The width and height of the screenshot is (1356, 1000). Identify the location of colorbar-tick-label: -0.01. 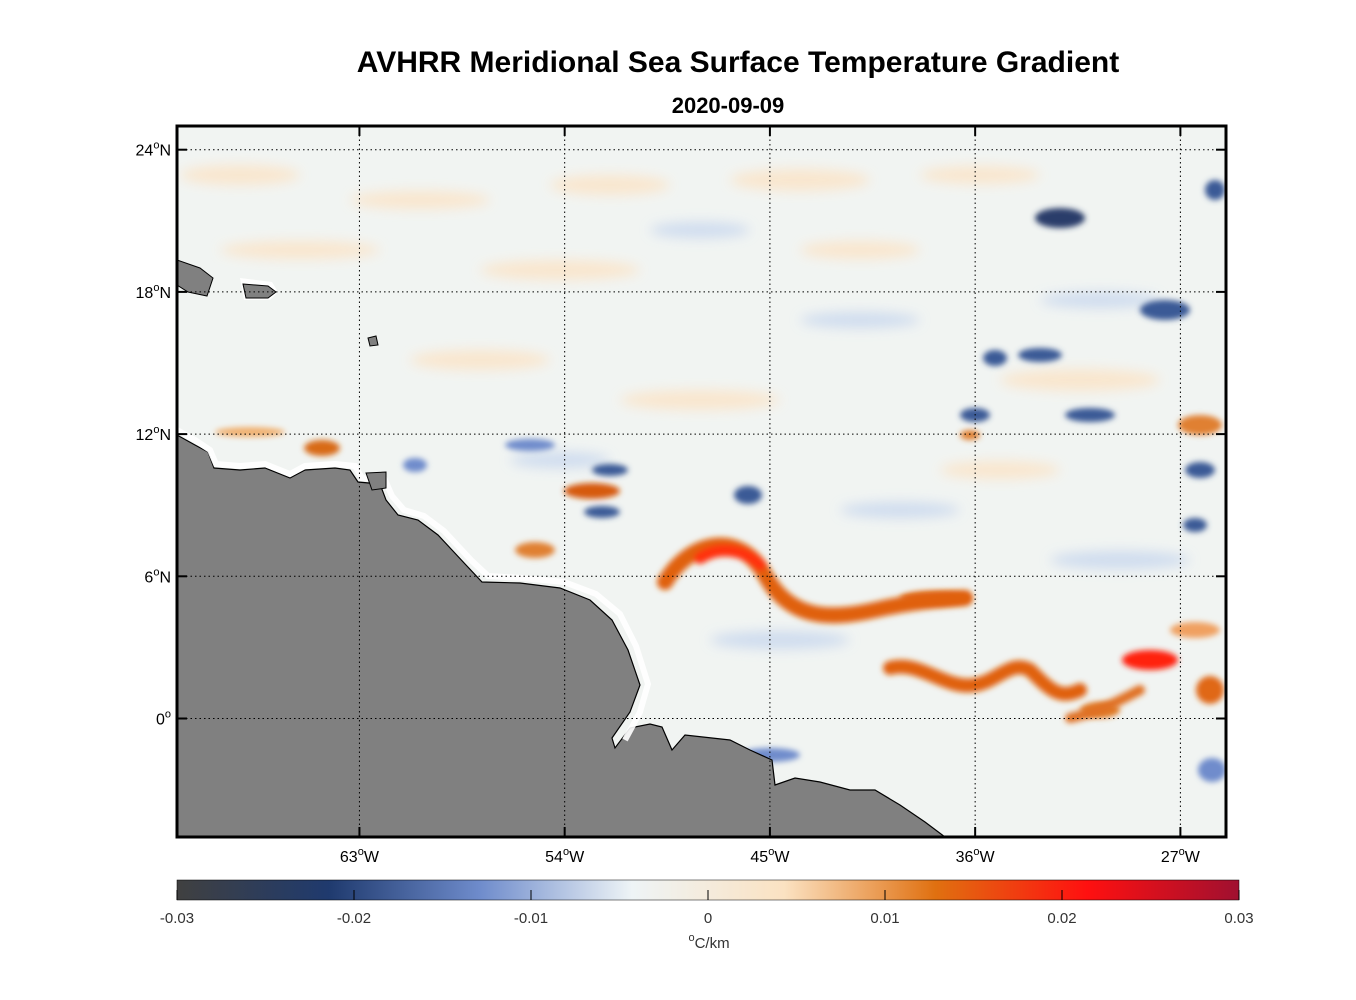
(531, 918).